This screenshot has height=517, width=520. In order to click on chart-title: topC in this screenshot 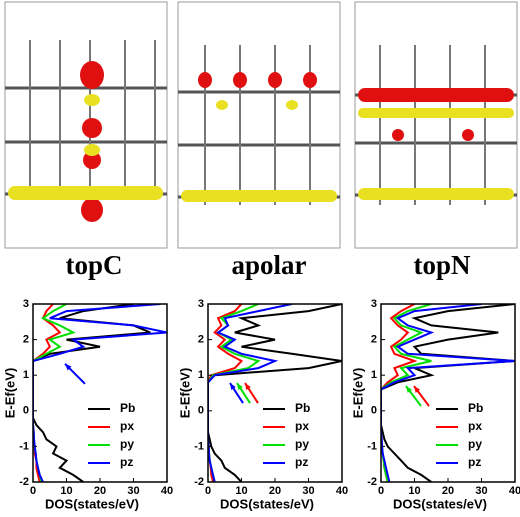, I will do `click(93, 265)`.